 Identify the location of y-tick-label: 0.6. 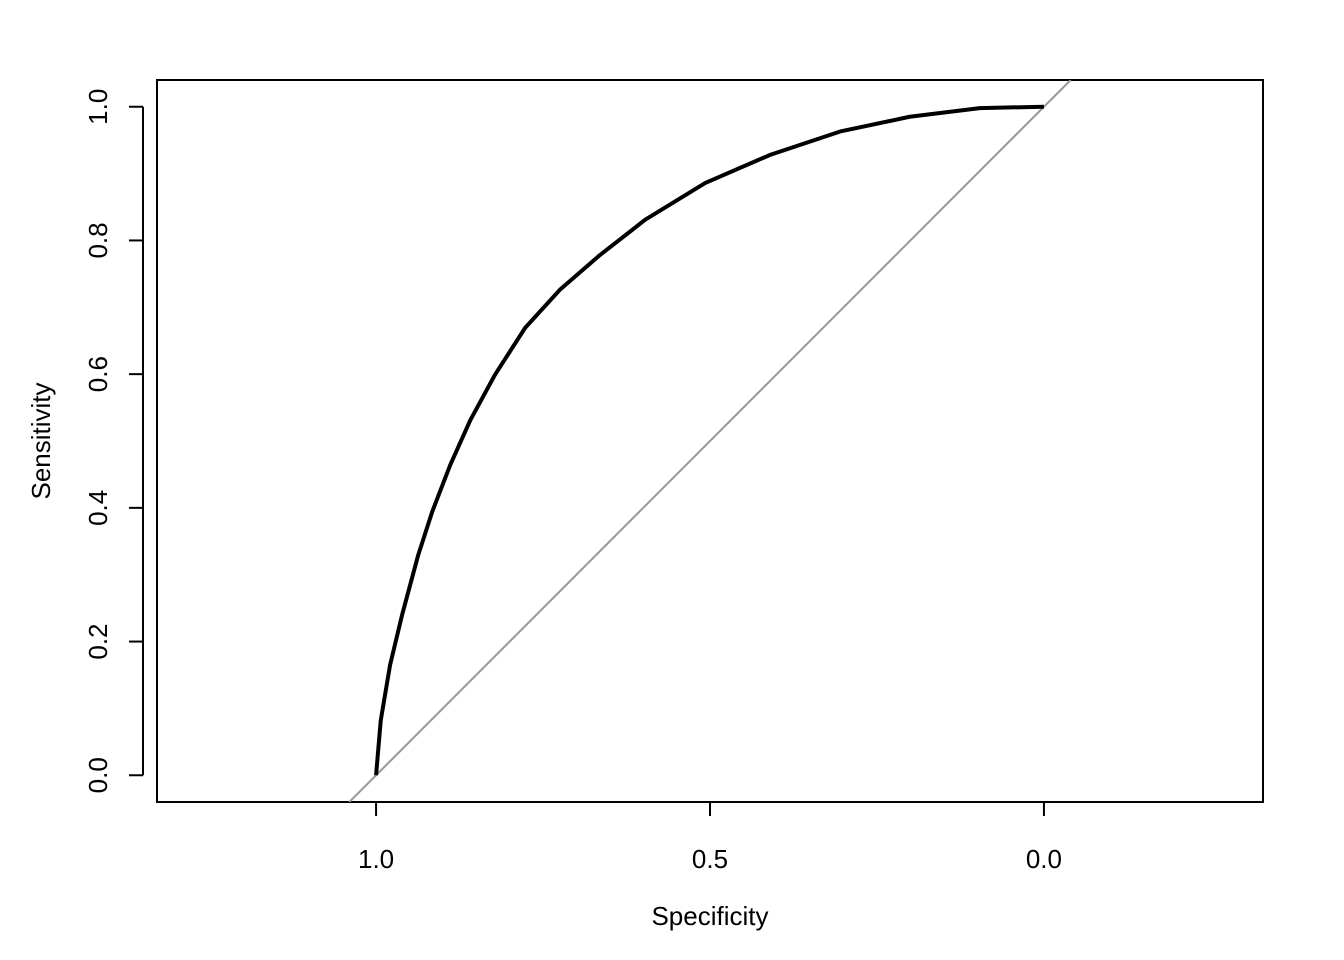
(98, 374).